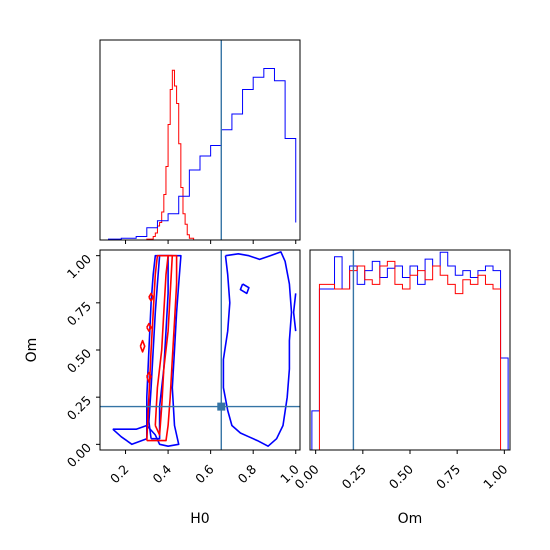 The width and height of the screenshot is (550, 550). What do you see at coordinates (162, 473) in the screenshot?
I see `x-tick-label-h0: 0.4` at bounding box center [162, 473].